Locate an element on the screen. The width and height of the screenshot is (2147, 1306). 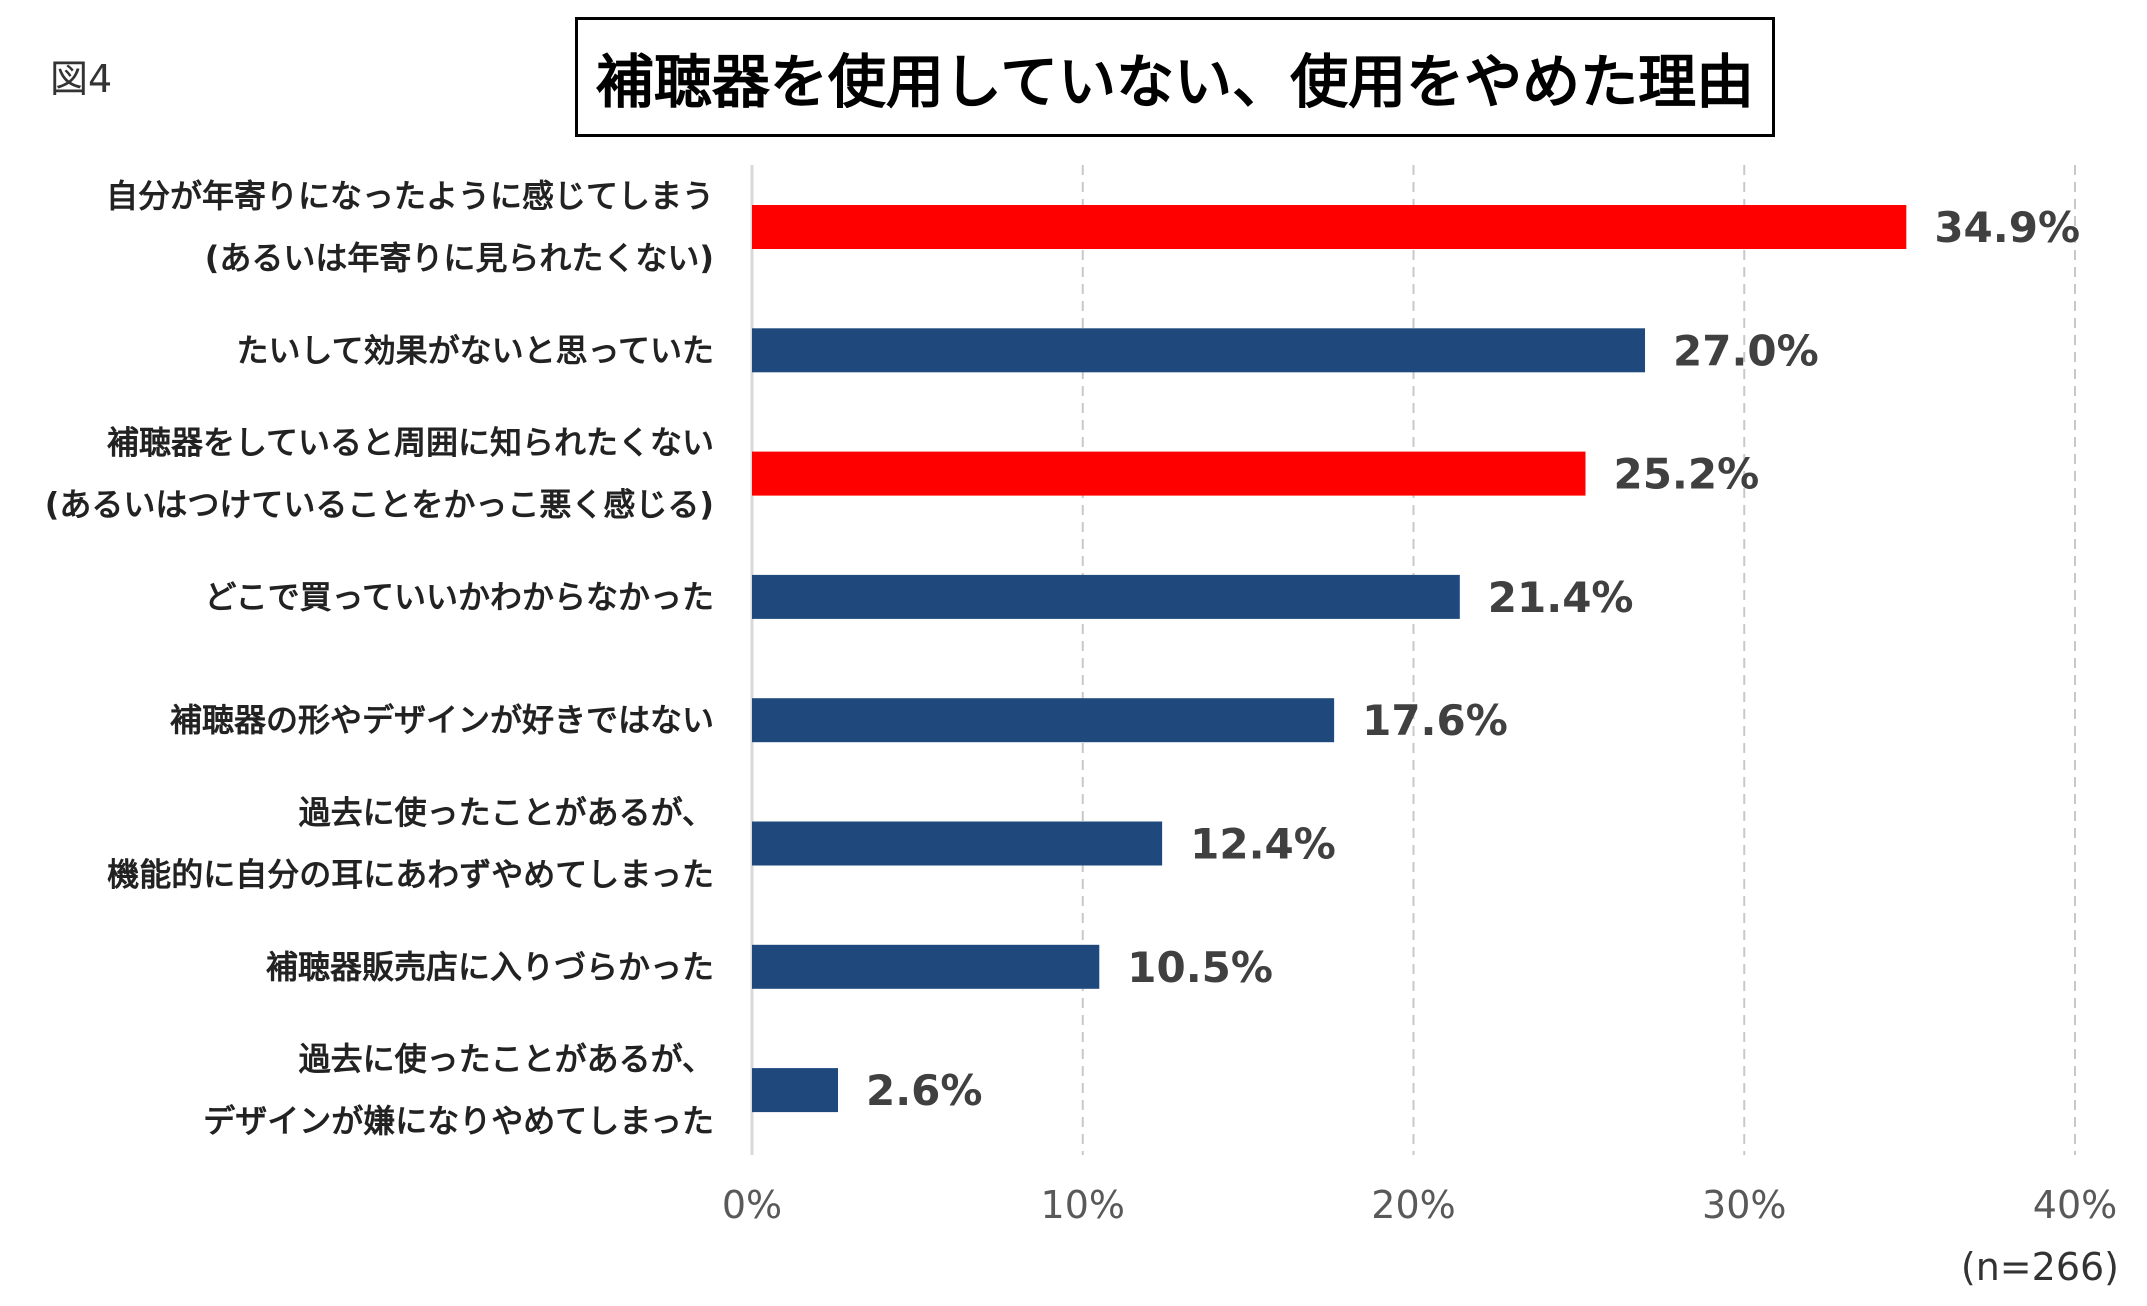
x-tick-label-10: 10% is located at coordinates (1083, 1205).